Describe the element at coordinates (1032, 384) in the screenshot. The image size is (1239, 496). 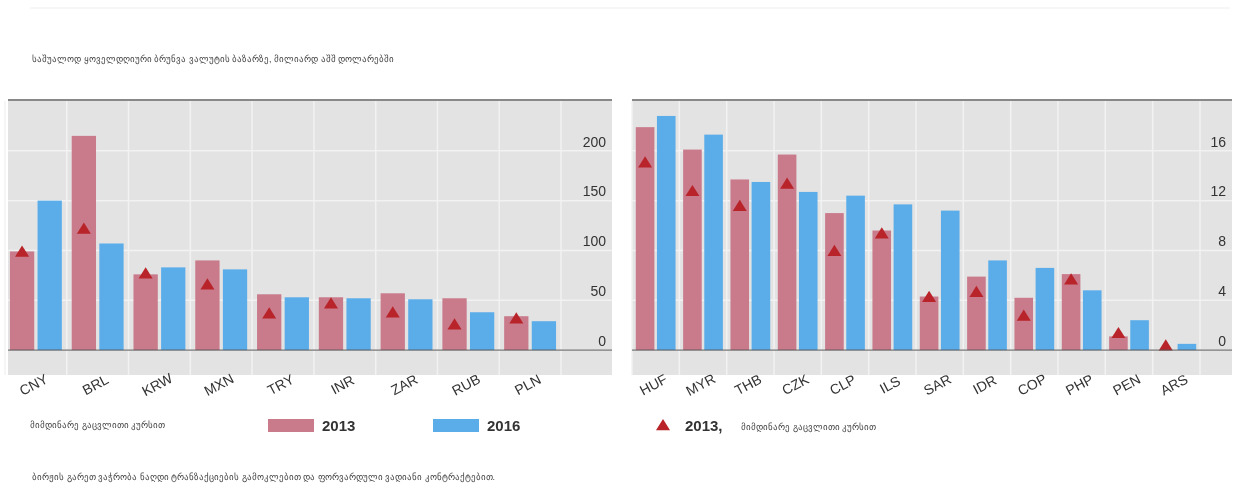
I see `x-tick-label: COP` at that location.